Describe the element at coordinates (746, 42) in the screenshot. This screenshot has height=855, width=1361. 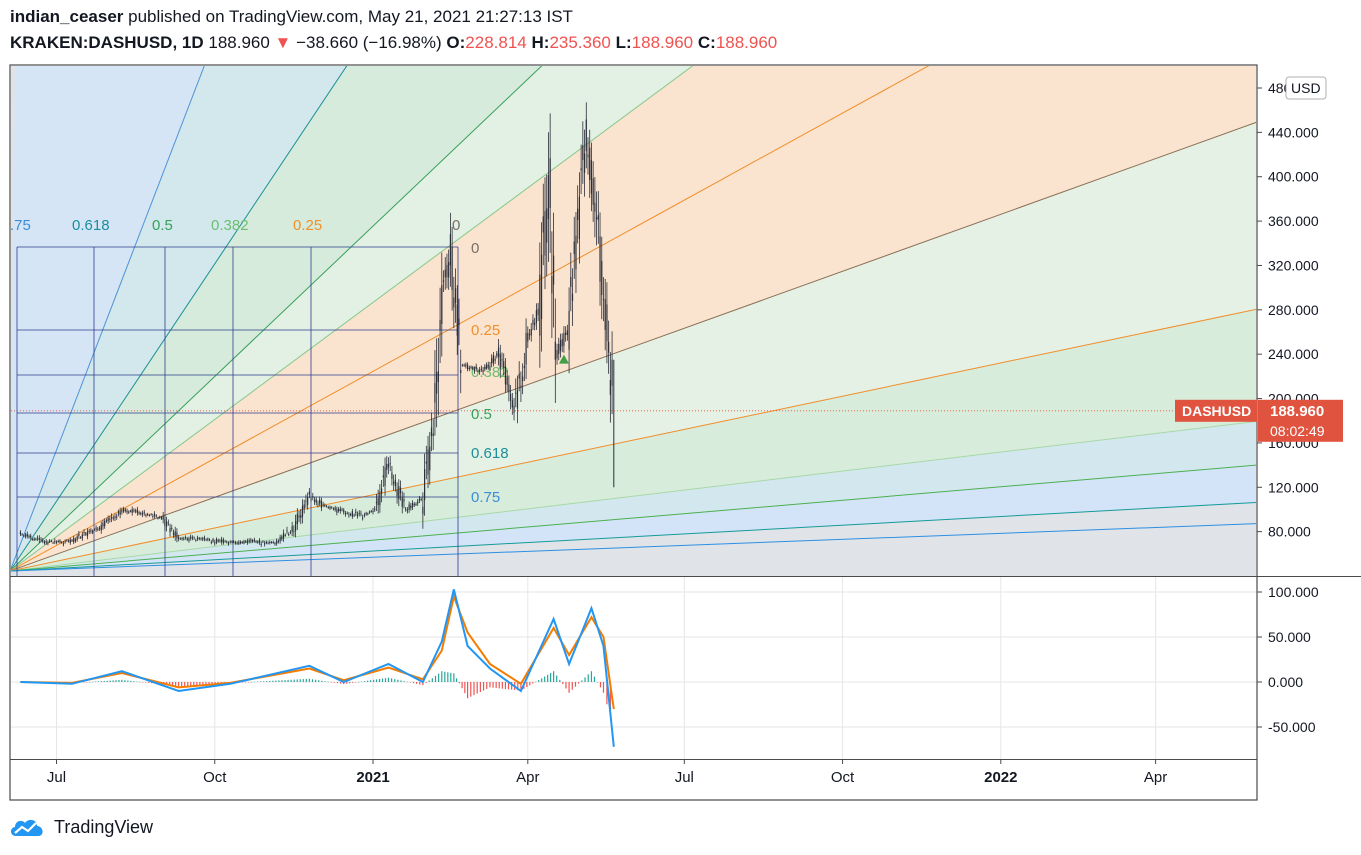
I see `close-value: 188.960` at that location.